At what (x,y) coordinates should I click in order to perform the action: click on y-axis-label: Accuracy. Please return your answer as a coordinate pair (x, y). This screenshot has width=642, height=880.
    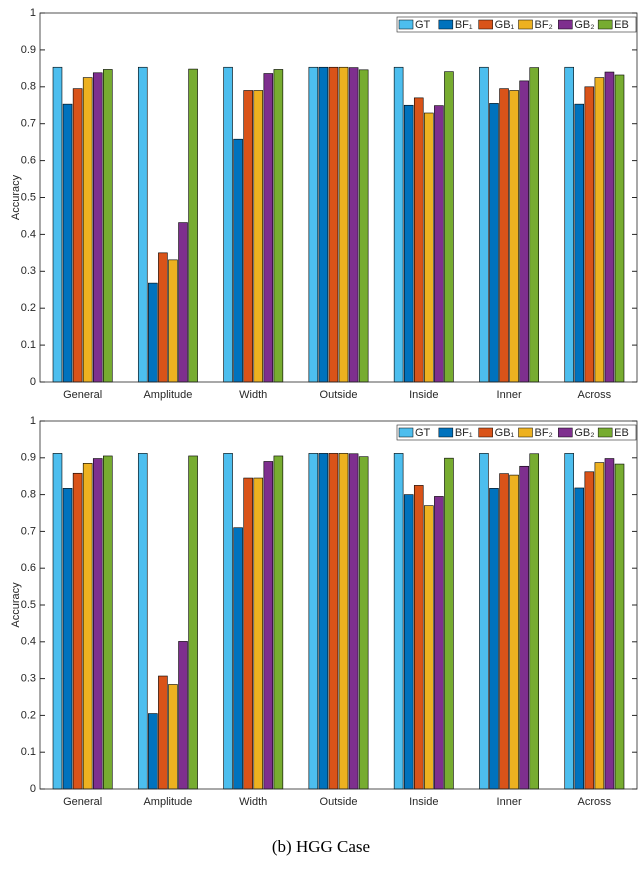
    Looking at the image, I should click on (16, 605).